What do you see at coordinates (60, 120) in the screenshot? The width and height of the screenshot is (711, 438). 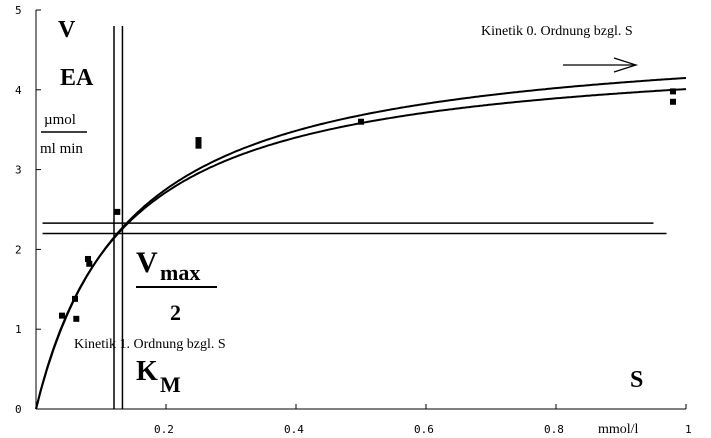 I see `y-unit-numerator: µmol` at bounding box center [60, 120].